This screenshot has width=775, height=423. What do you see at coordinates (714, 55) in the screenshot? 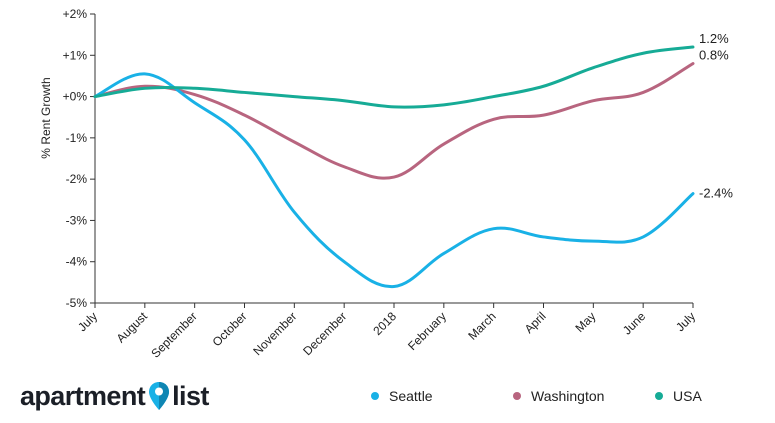
I see `end-label-washington: 0.8%` at bounding box center [714, 55].